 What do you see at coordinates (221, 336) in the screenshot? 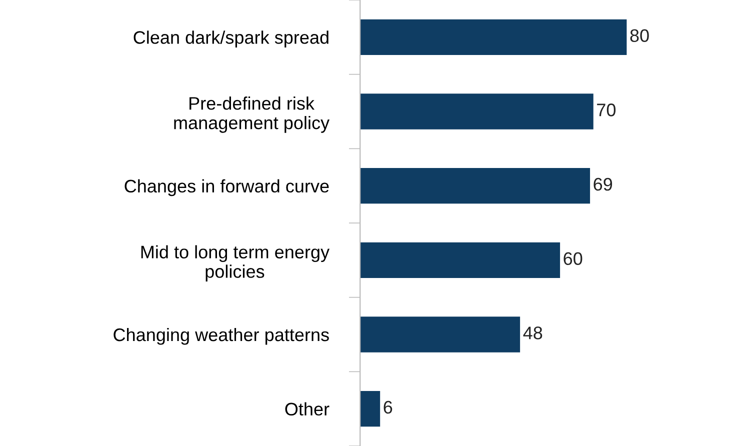
I see `y-tick-label: Changing weather patterns` at bounding box center [221, 336].